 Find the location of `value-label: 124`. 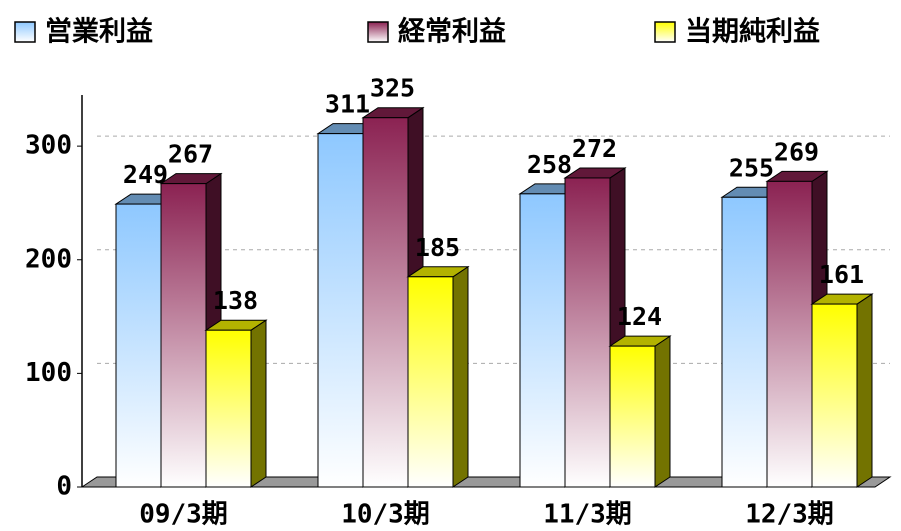

value-label: 124 is located at coordinates (639, 316).